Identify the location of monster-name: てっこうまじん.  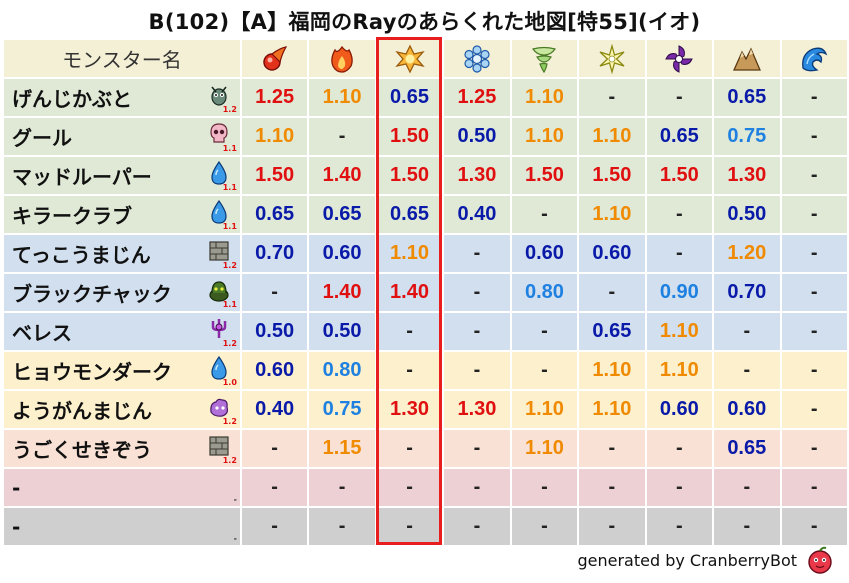
(81, 255).